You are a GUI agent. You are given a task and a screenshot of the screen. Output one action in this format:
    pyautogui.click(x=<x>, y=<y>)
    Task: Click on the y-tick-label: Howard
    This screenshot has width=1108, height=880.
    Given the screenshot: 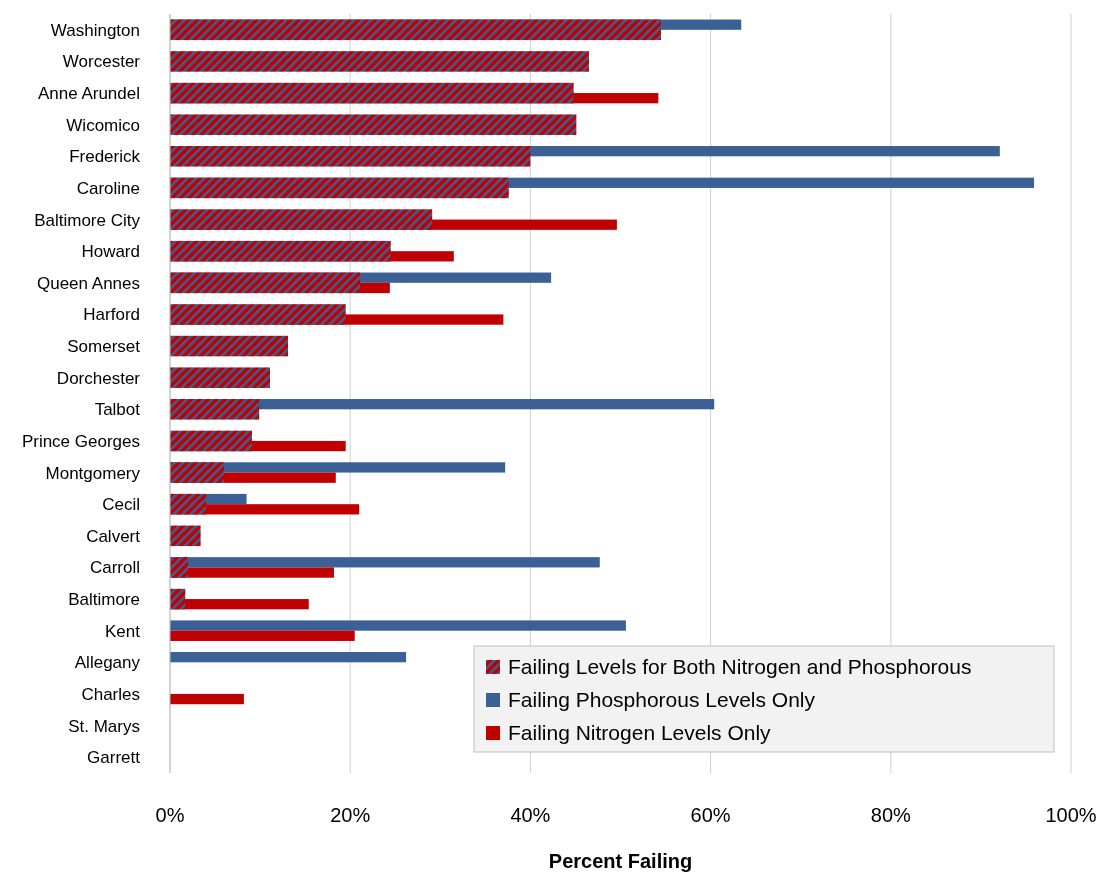 What is the action you would take?
    pyautogui.click(x=110, y=252)
    